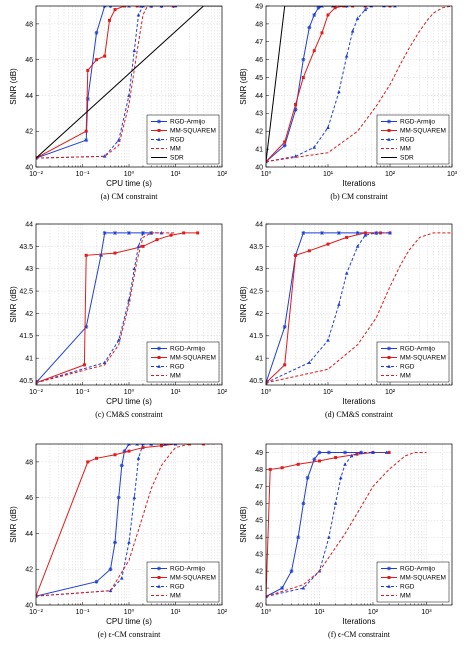 Image resolution: width=474 pixels, height=645 pixels. What do you see at coordinates (26, 291) in the screenshot?
I see `y-tick-label: 42.5` at bounding box center [26, 291].